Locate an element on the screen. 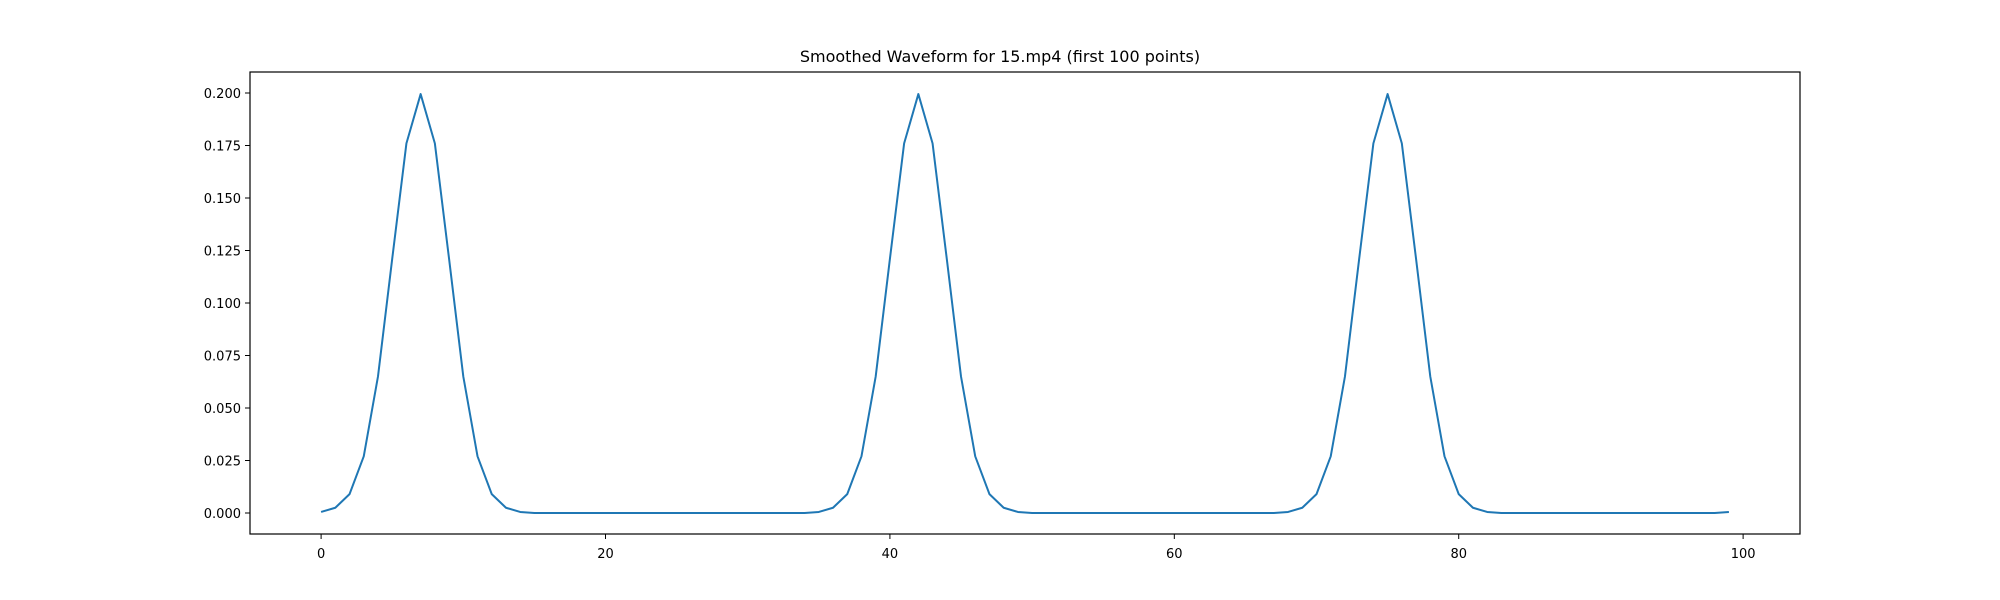 This screenshot has width=2000, height=600. x-tick-label: 20 is located at coordinates (605, 554).